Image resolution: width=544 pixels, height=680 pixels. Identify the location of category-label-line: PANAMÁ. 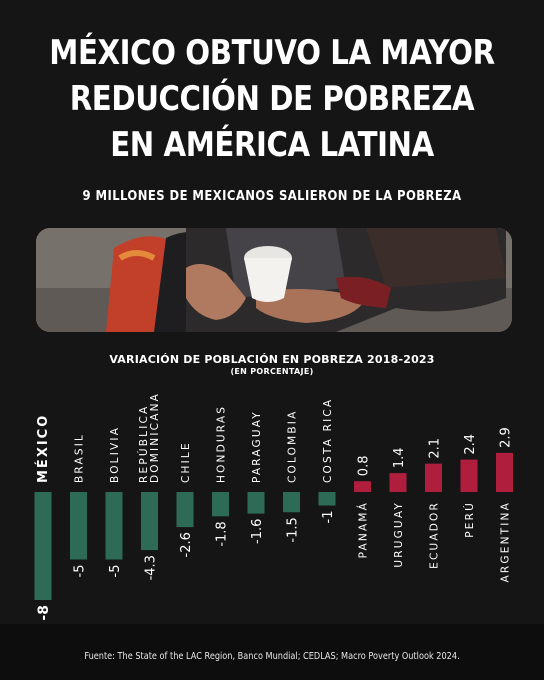
(363, 529).